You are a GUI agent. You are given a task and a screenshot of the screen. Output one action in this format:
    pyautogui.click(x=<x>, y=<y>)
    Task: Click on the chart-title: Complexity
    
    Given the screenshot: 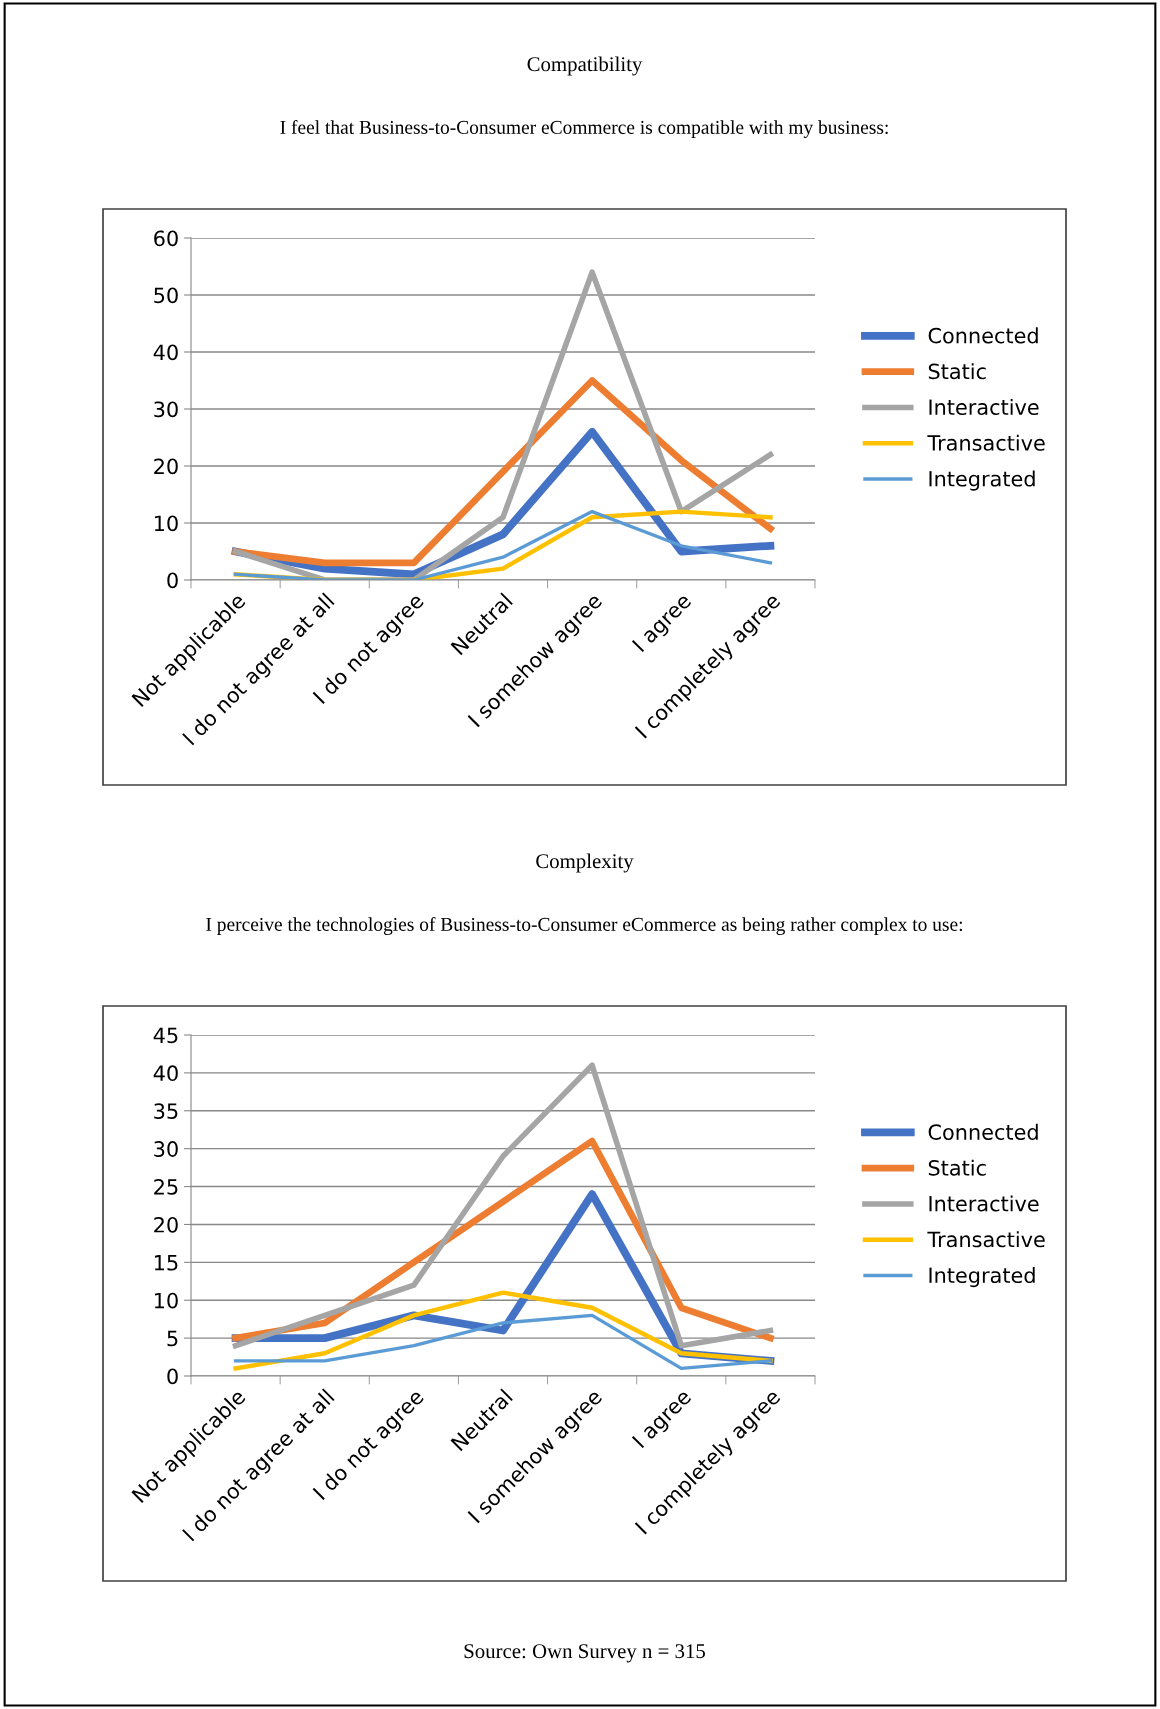 What is the action you would take?
    pyautogui.click(x=585, y=863)
    